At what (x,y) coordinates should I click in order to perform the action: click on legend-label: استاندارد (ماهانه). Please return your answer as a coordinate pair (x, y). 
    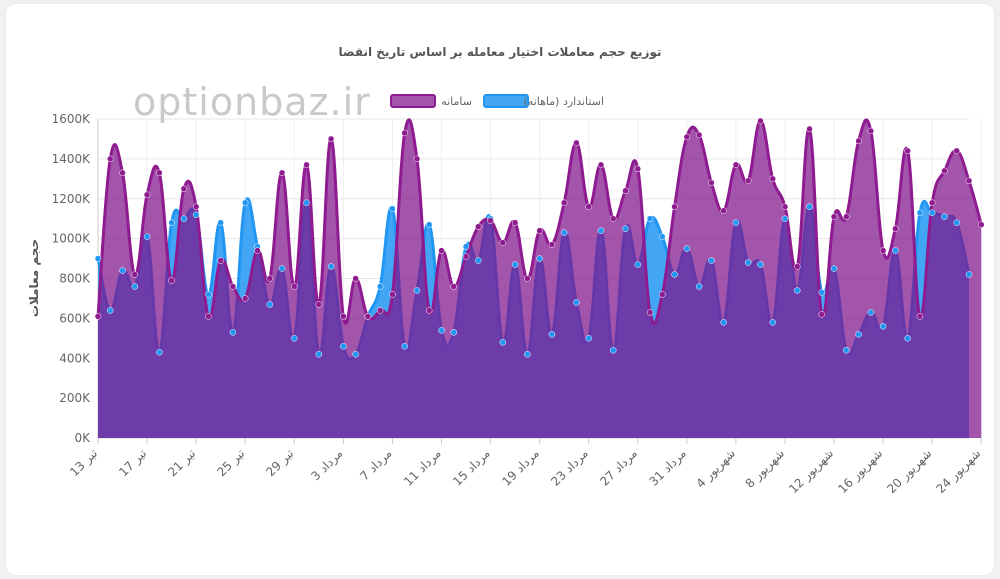
    Looking at the image, I should click on (564, 101).